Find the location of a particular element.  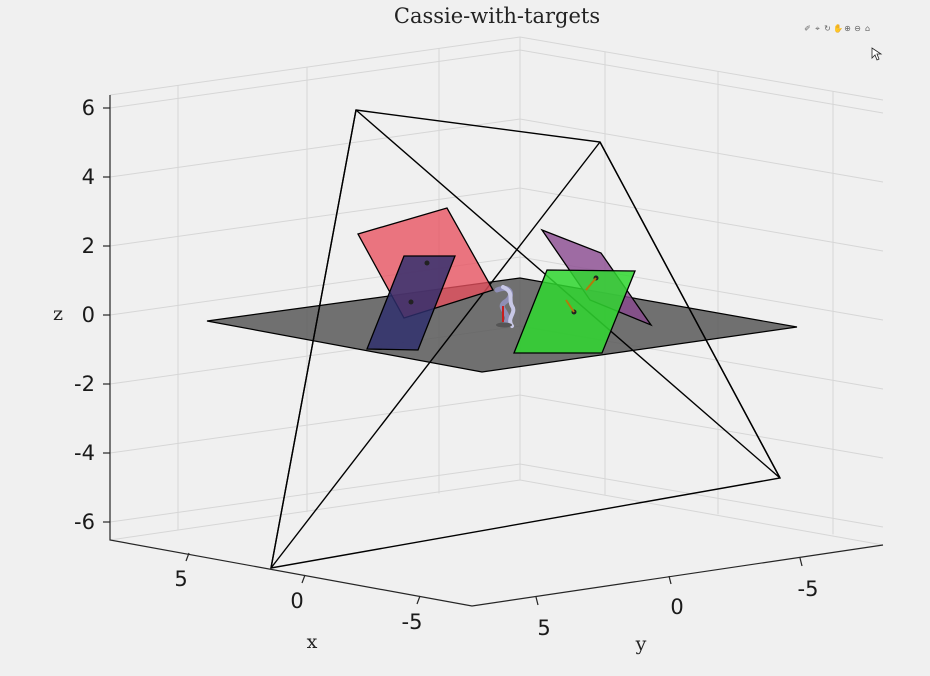

pan-icon: ✋ is located at coordinates (838, 28).